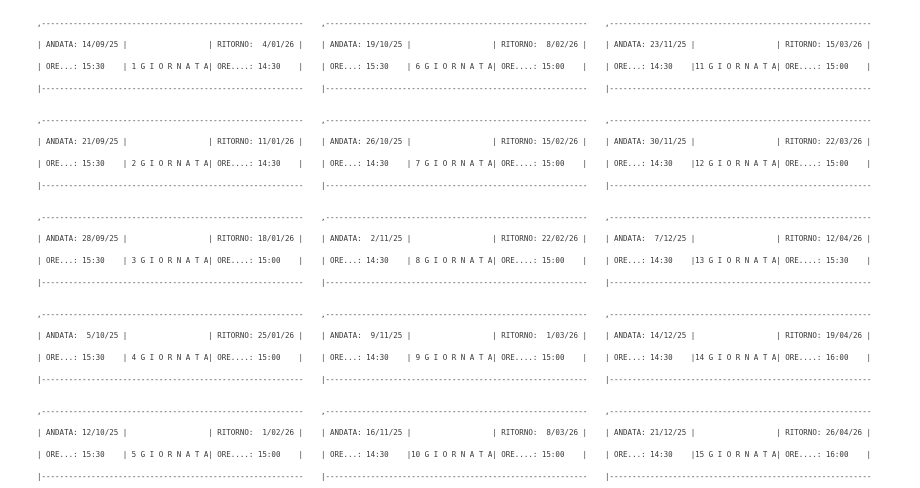 Image resolution: width=920 pixels, height=488 pixels. I want to click on ritorno-date: 15/03/26, so click(843, 45).